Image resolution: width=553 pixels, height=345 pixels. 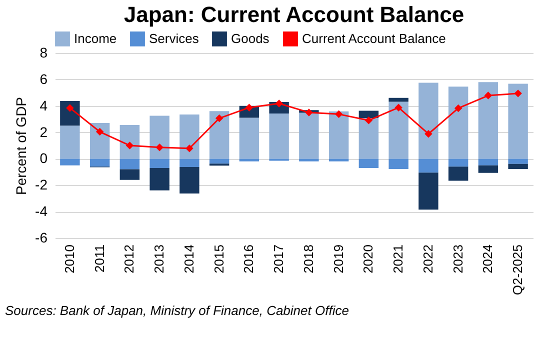 What do you see at coordinates (248, 259) in the screenshot?
I see `x-tick-label: 2016` at bounding box center [248, 259].